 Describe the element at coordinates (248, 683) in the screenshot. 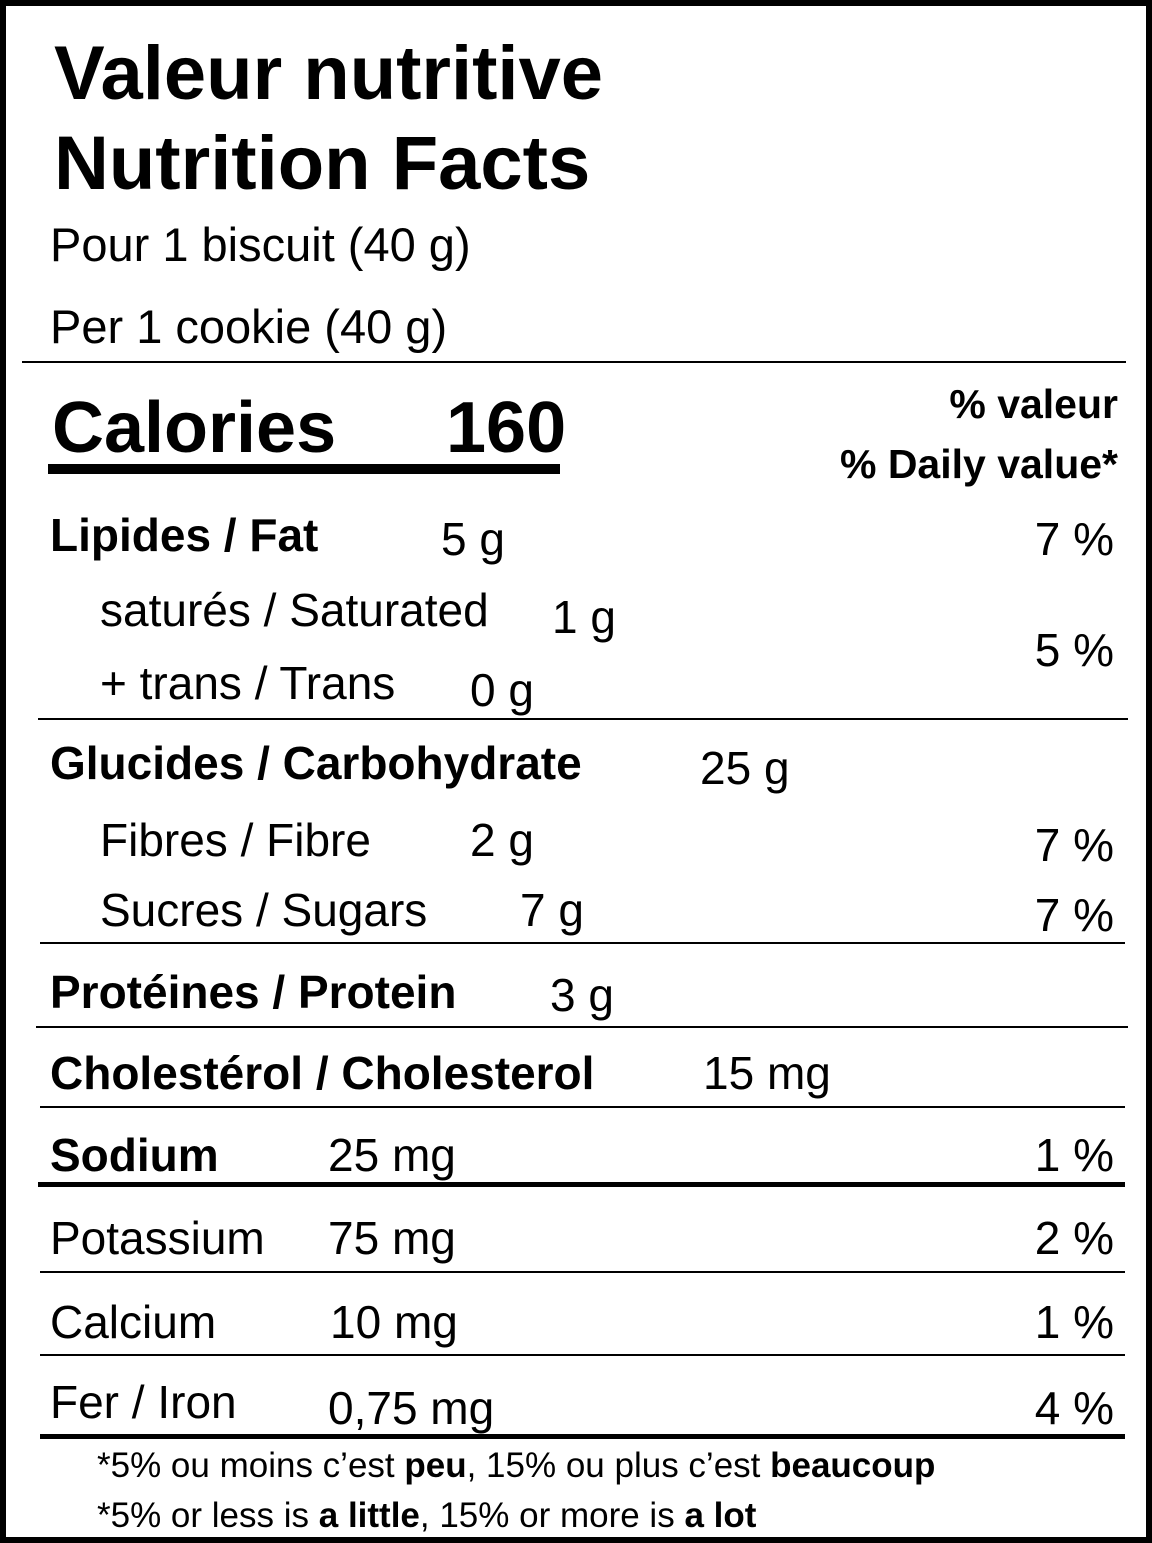

I see `trans-label: + trans / Trans` at that location.